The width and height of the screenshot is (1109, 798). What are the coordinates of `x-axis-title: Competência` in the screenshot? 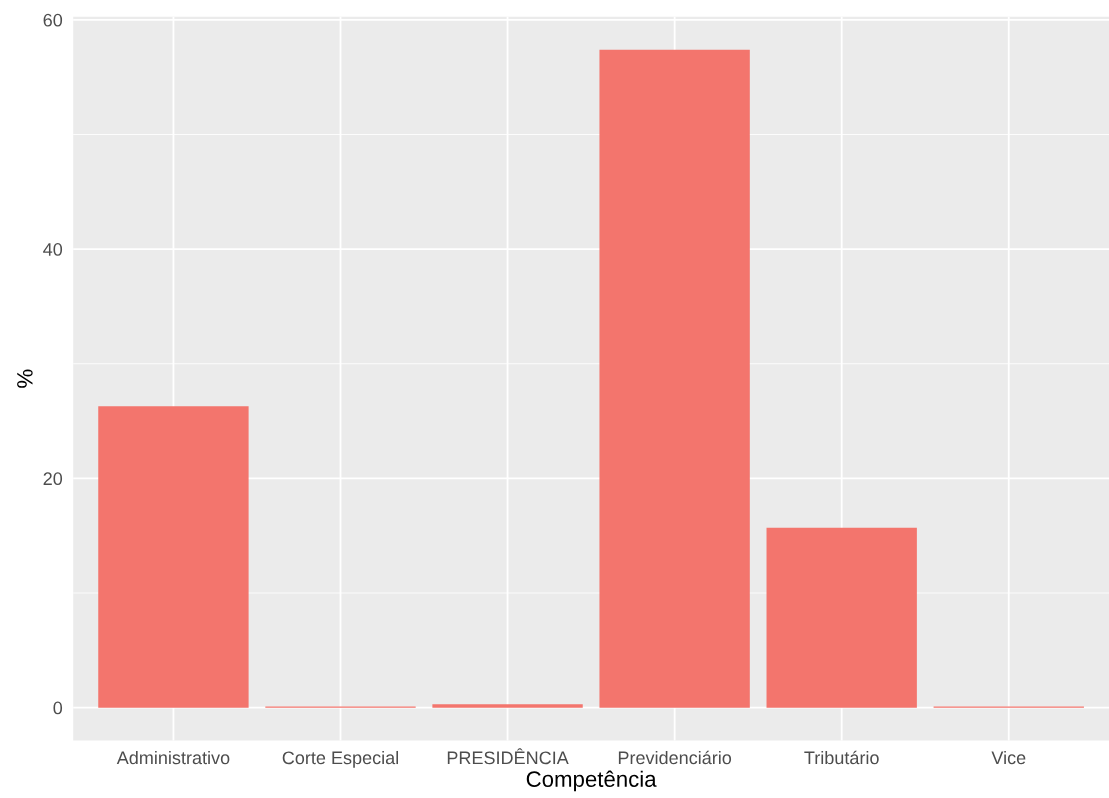 It's located at (591, 781).